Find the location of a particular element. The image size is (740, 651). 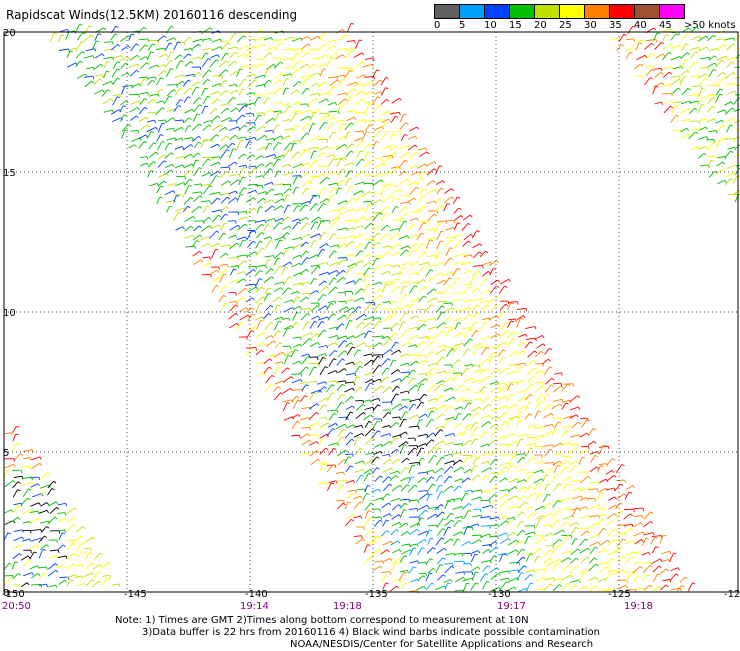

longitude-label: -130 is located at coordinates (499, 594).